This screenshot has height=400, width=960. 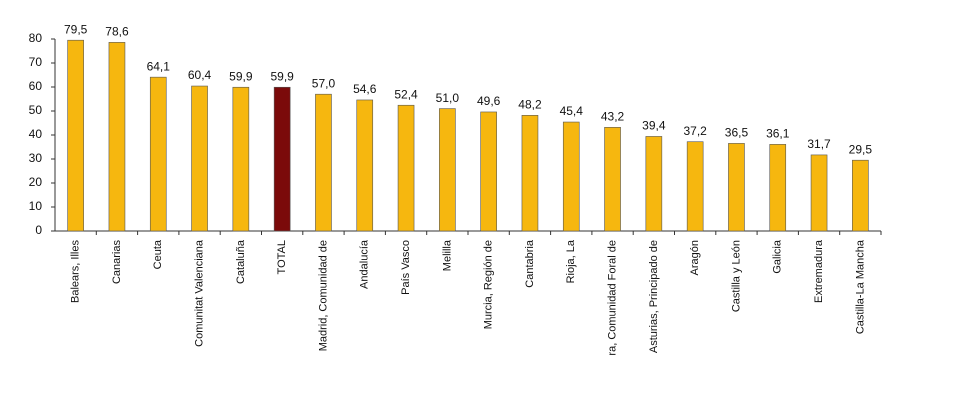 What do you see at coordinates (571, 261) in the screenshot?
I see `x-tick-label: Rioja, La` at bounding box center [571, 261].